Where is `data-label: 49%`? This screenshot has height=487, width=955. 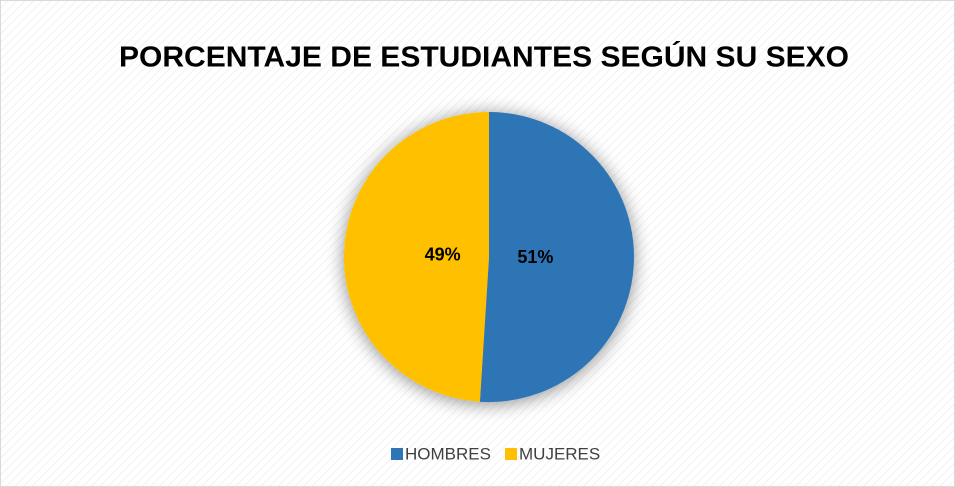 data-label: 49% is located at coordinates (443, 254).